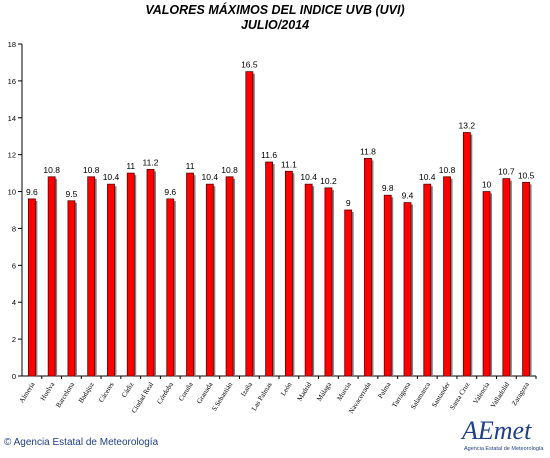 This screenshot has width=550, height=458. What do you see at coordinates (275, 25) in the screenshot?
I see `chart-subtitle: JULIO/2014` at bounding box center [275, 25].